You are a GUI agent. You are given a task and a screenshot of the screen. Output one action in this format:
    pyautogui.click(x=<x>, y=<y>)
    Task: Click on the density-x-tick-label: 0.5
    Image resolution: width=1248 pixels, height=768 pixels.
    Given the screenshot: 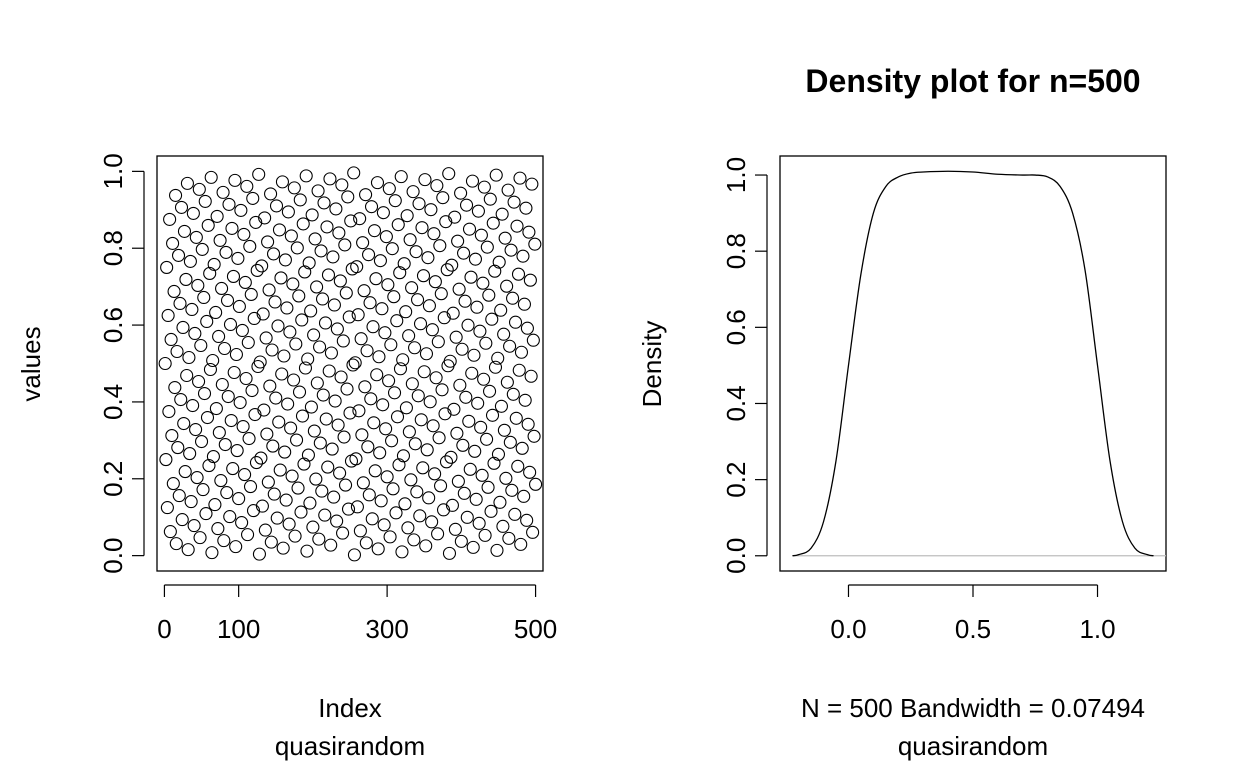 What is the action you would take?
    pyautogui.click(x=973, y=629)
    